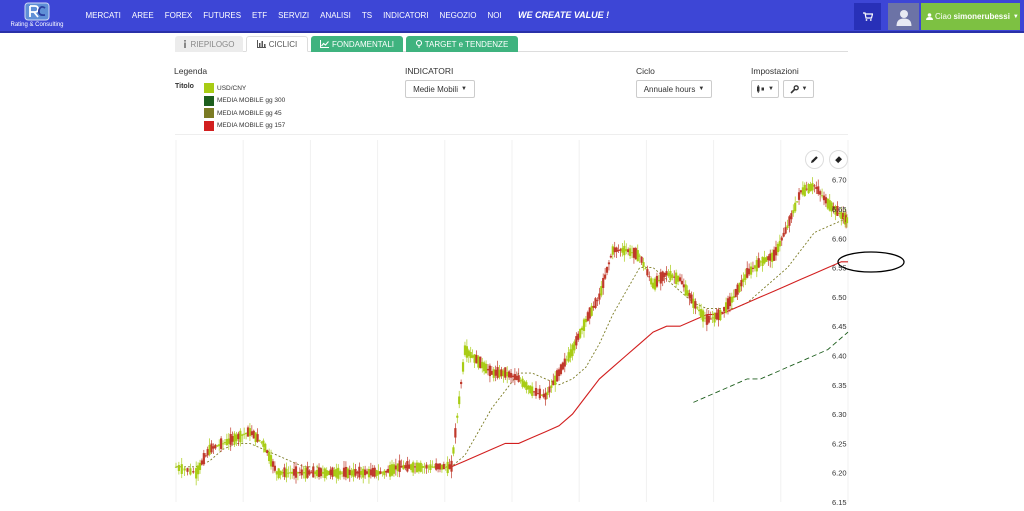  What do you see at coordinates (839, 473) in the screenshot?
I see `y-tick-label: 6.20` at bounding box center [839, 473].